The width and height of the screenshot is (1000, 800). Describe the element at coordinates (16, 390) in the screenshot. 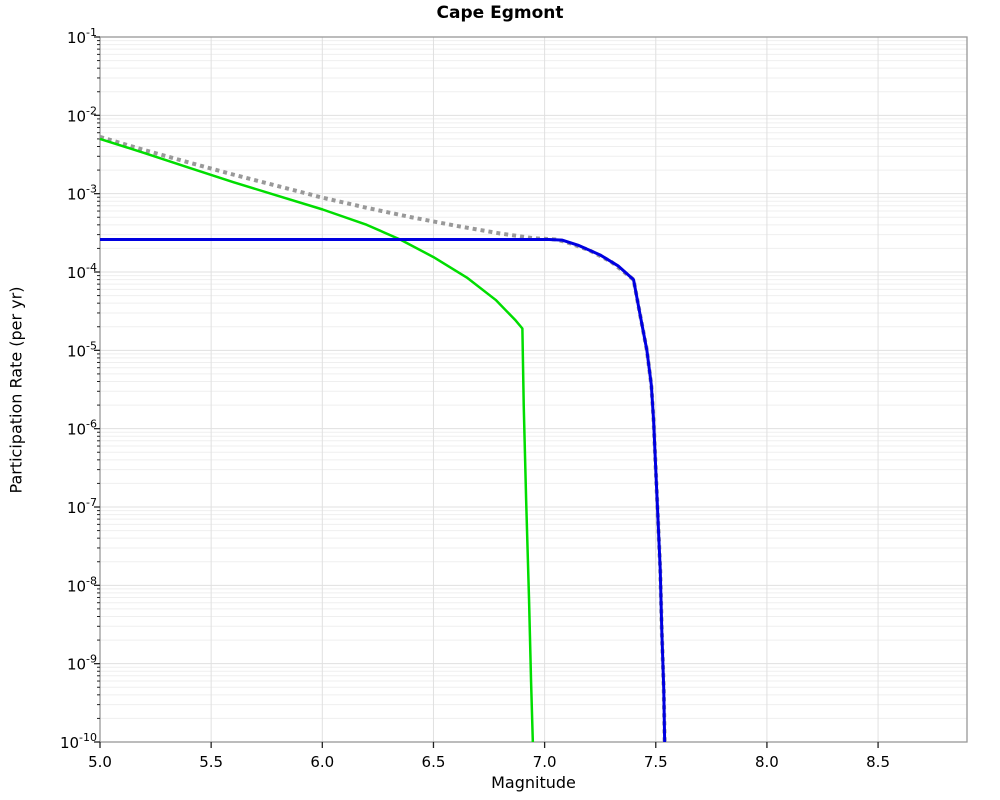

I see `y-axis-title: Participation Rate (per yr)` at that location.